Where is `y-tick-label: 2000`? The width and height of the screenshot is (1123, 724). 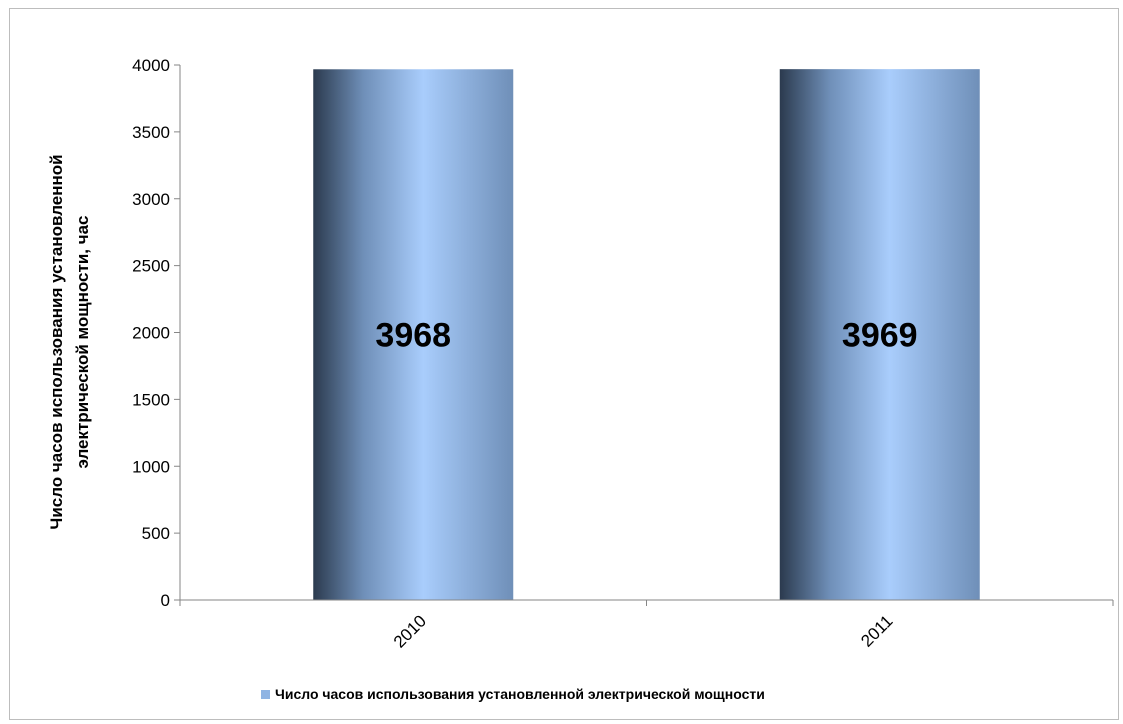
y-tick-label: 2000 is located at coordinates (151, 333).